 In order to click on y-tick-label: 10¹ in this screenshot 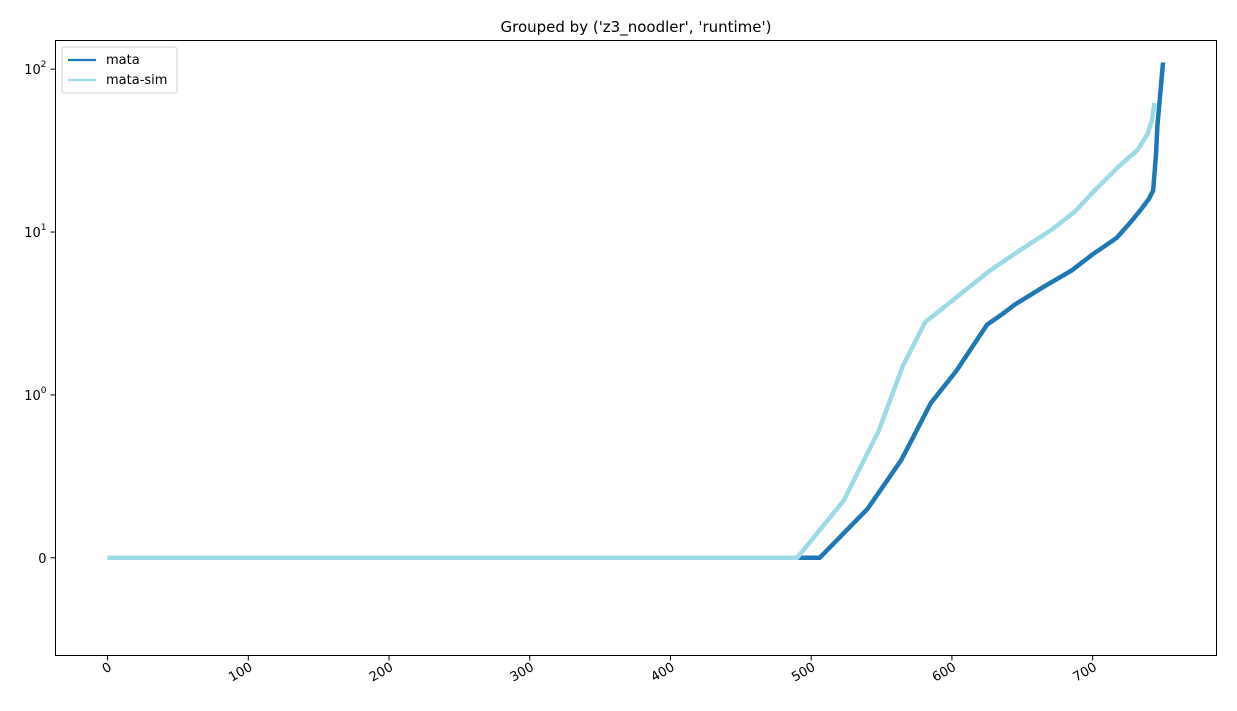, I will do `click(35, 232)`.